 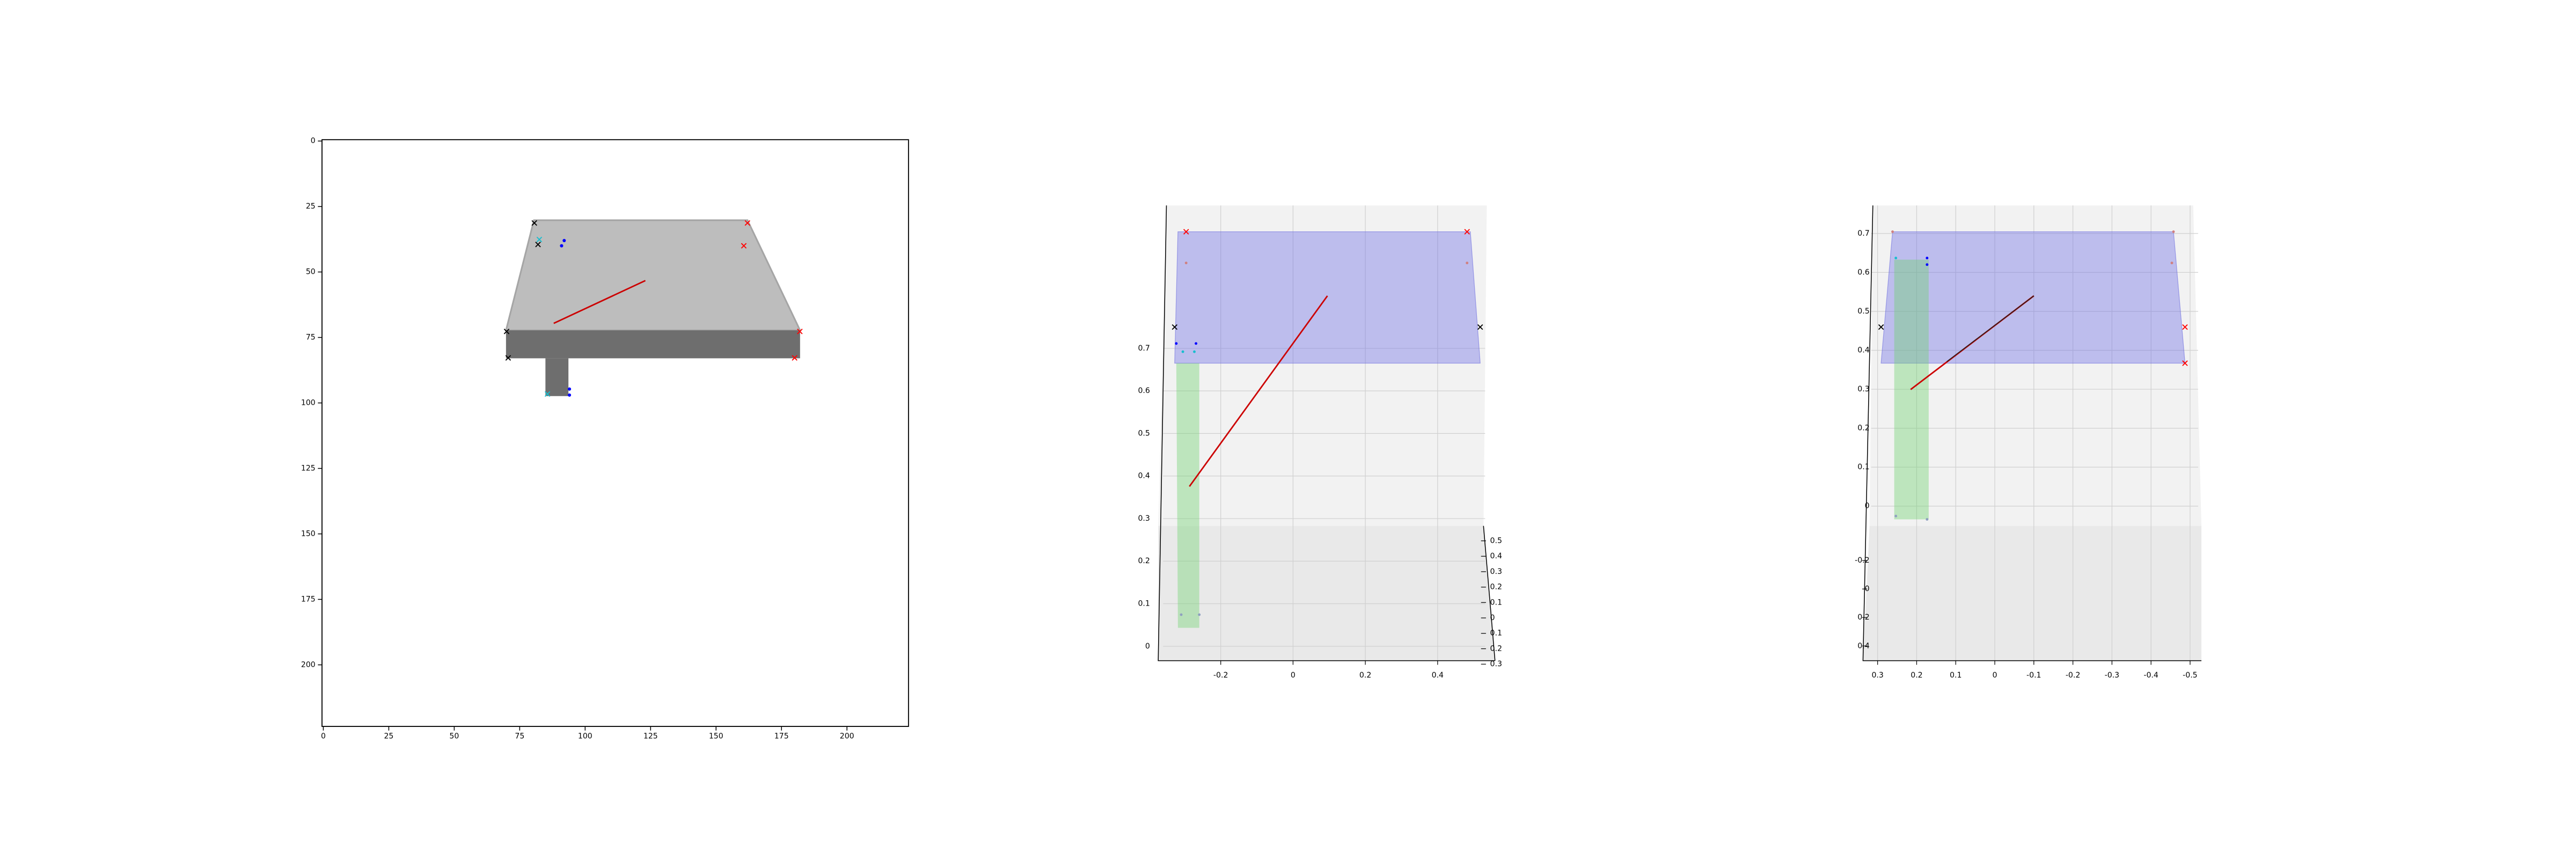 I want to click on y-tick-label: 0.4, so click(x=1496, y=556).